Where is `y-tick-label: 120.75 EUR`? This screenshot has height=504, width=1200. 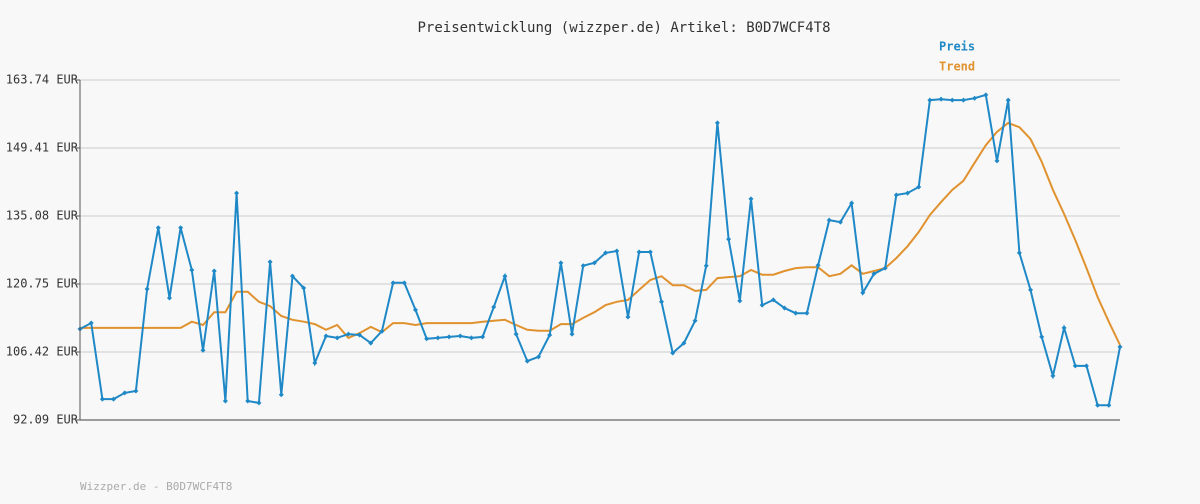 y-tick-label: 120.75 EUR is located at coordinates (42, 284).